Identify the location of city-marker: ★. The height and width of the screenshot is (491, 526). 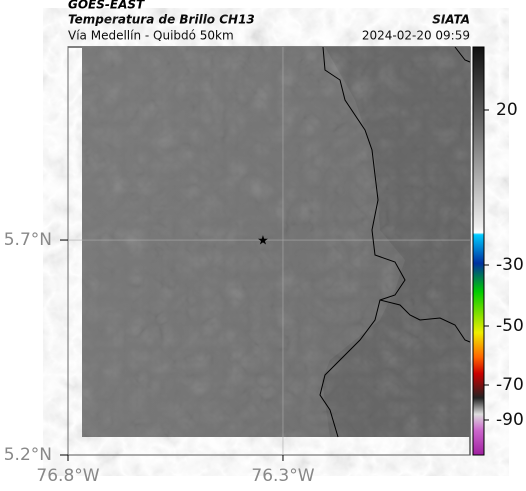
(263, 241).